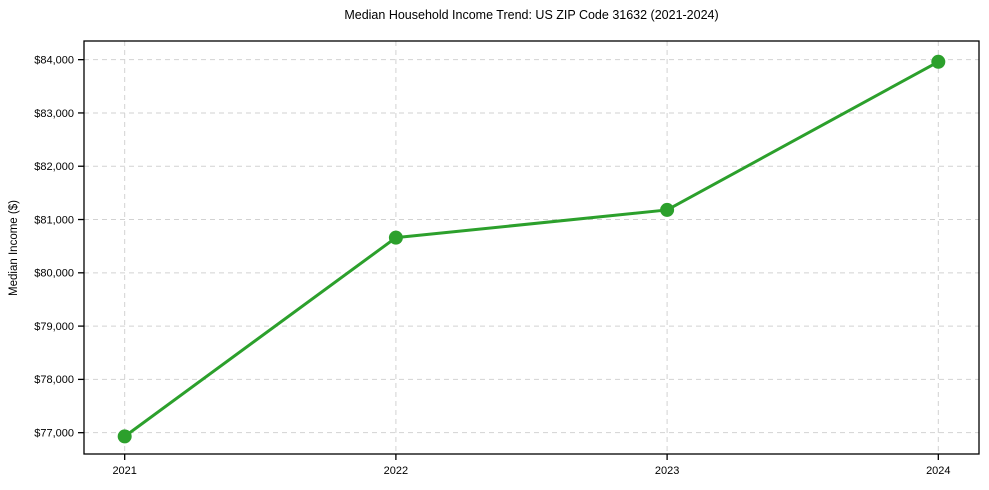  I want to click on y-tick-label: $78,000, so click(54, 380).